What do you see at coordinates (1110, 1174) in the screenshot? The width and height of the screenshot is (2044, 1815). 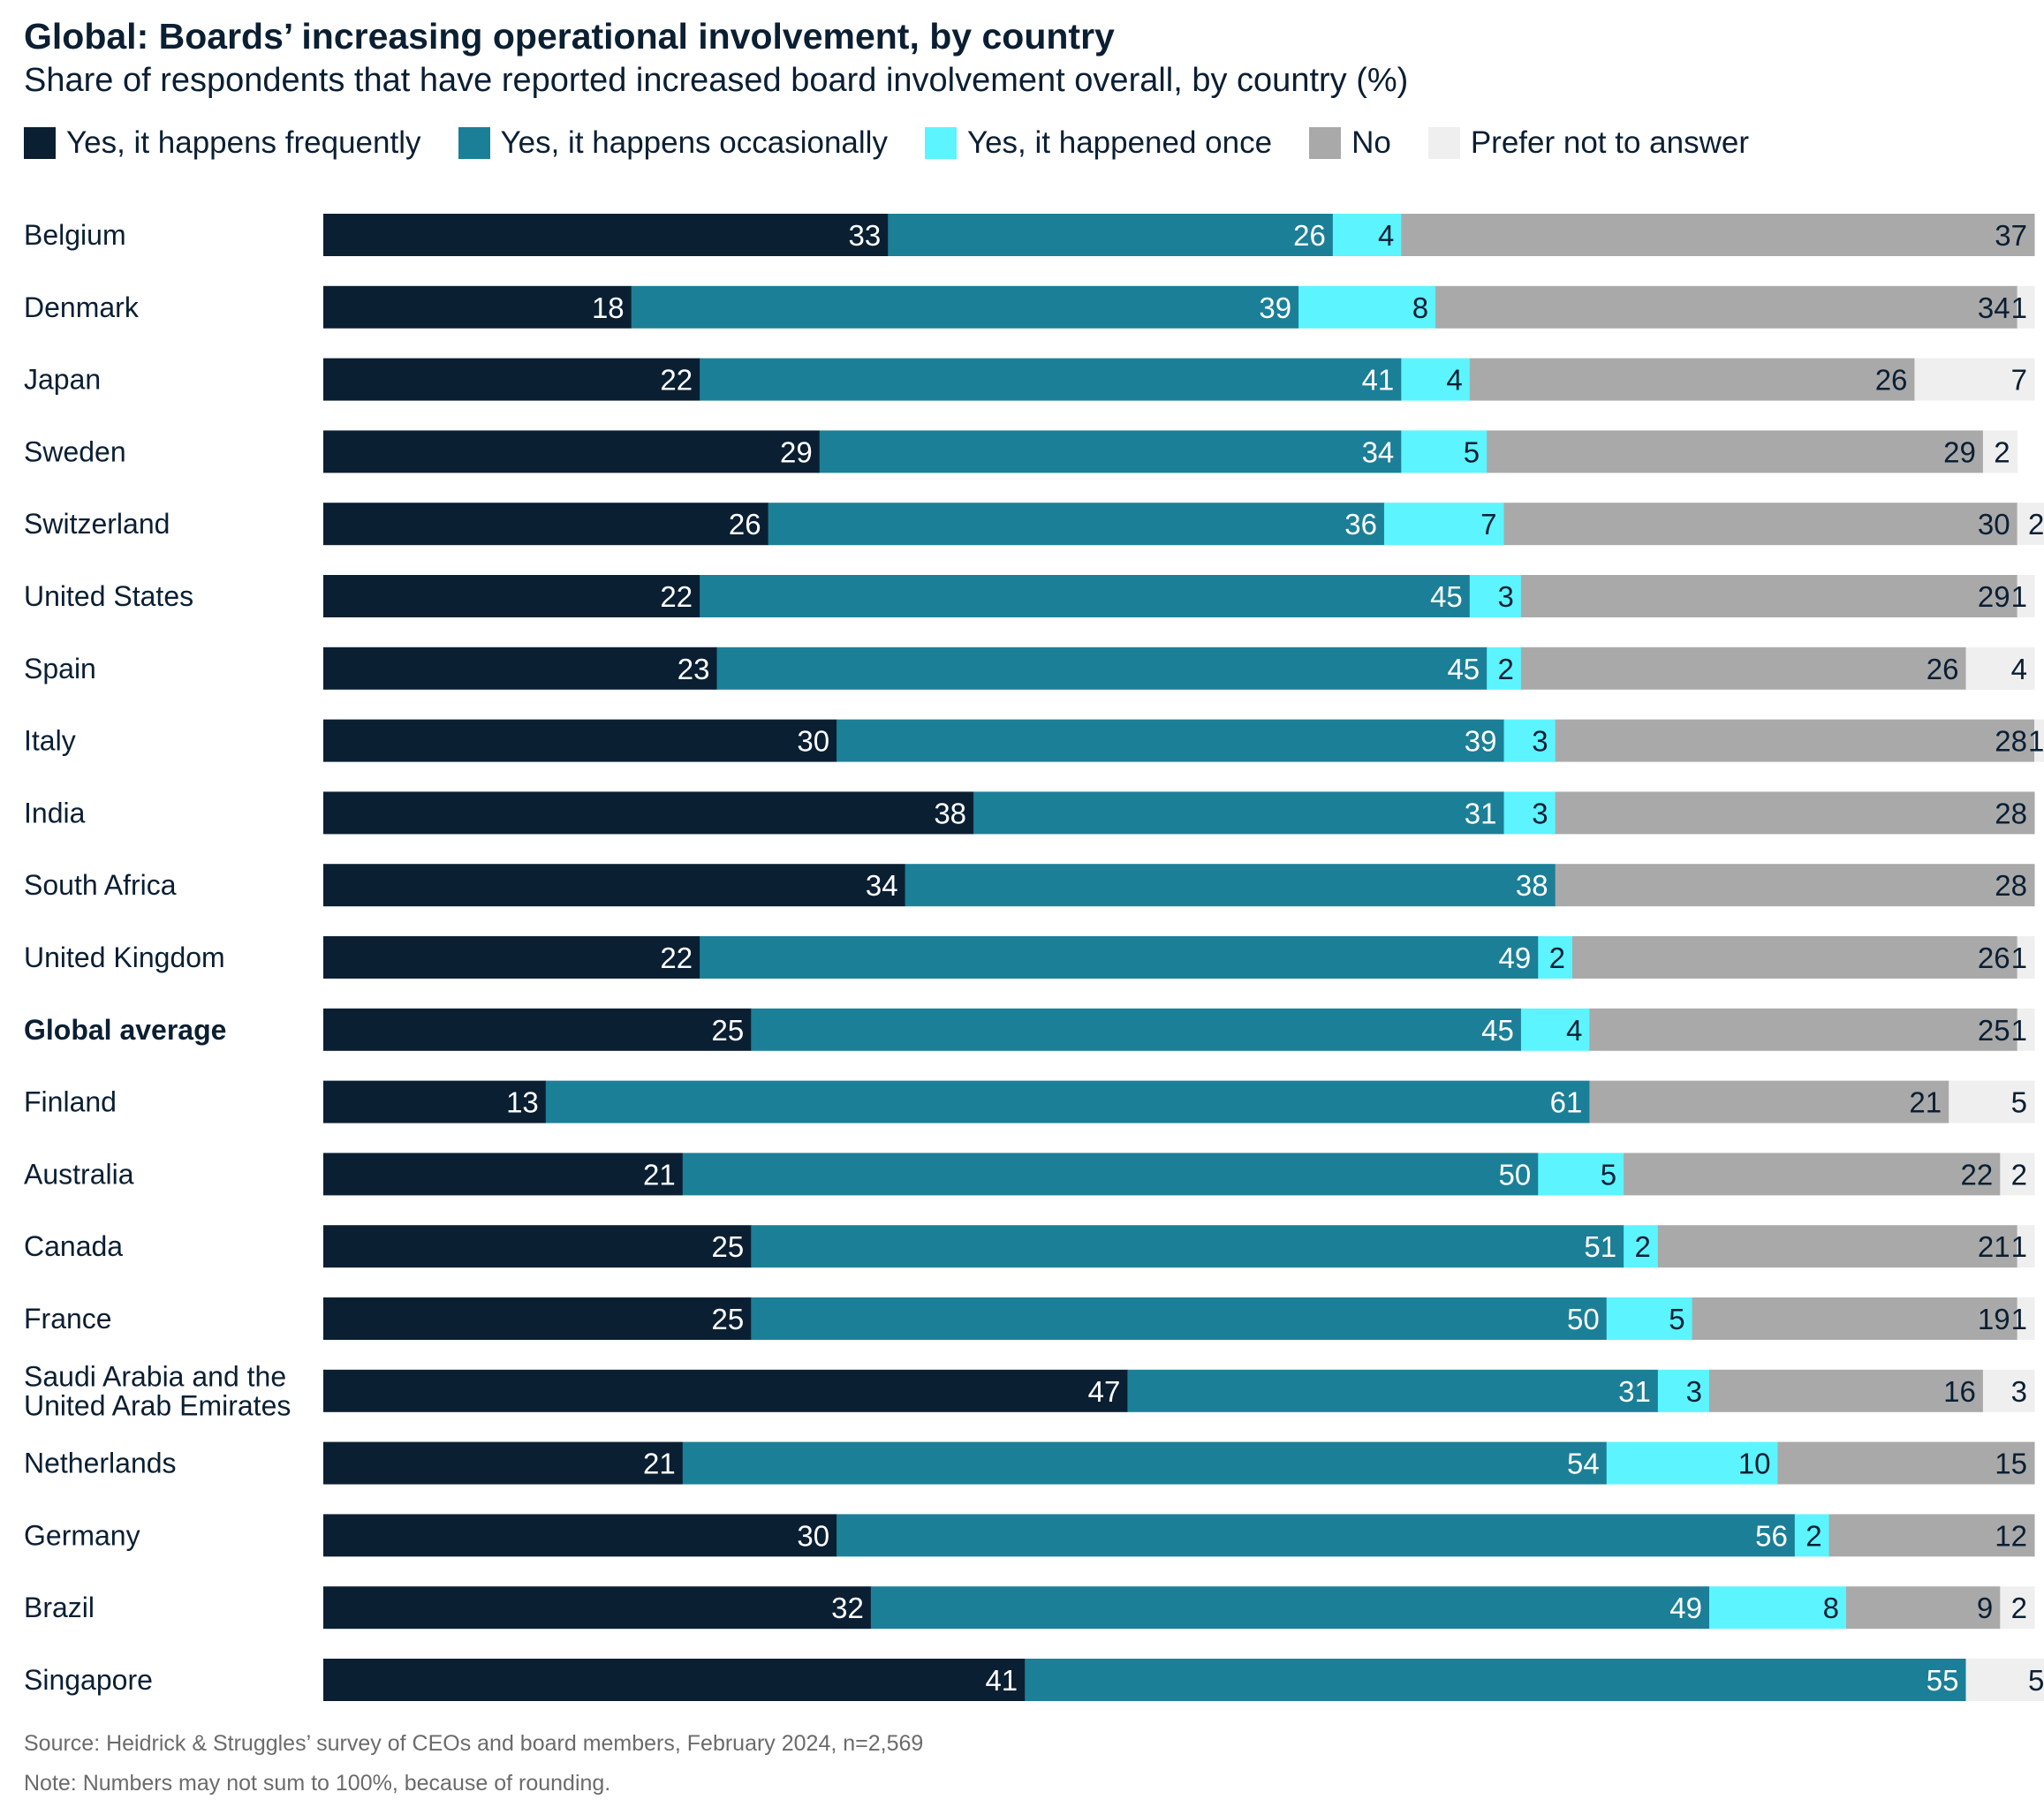 I see `bar-segment-australia-occasionally` at bounding box center [1110, 1174].